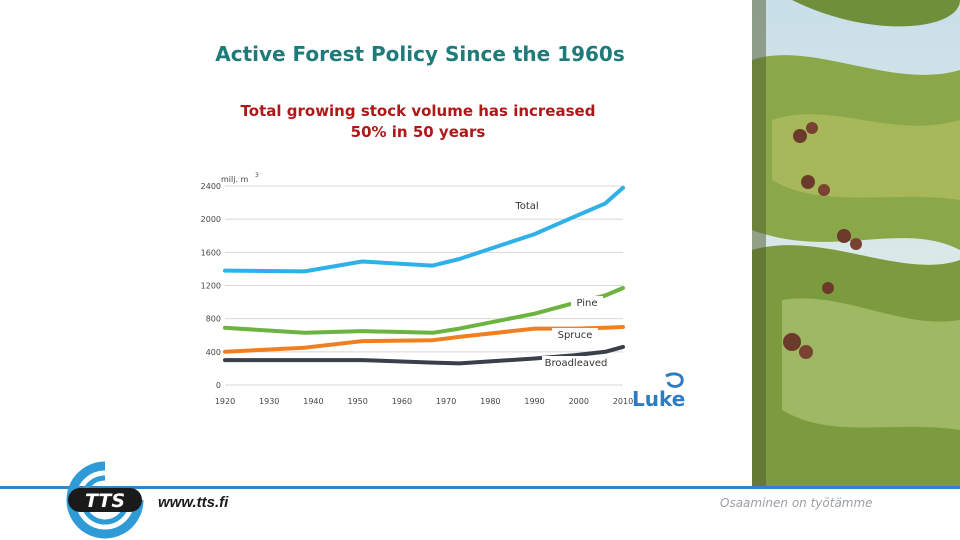 This screenshot has height=540, width=960. I want to click on x-tick-label: 2010, so click(623, 401).